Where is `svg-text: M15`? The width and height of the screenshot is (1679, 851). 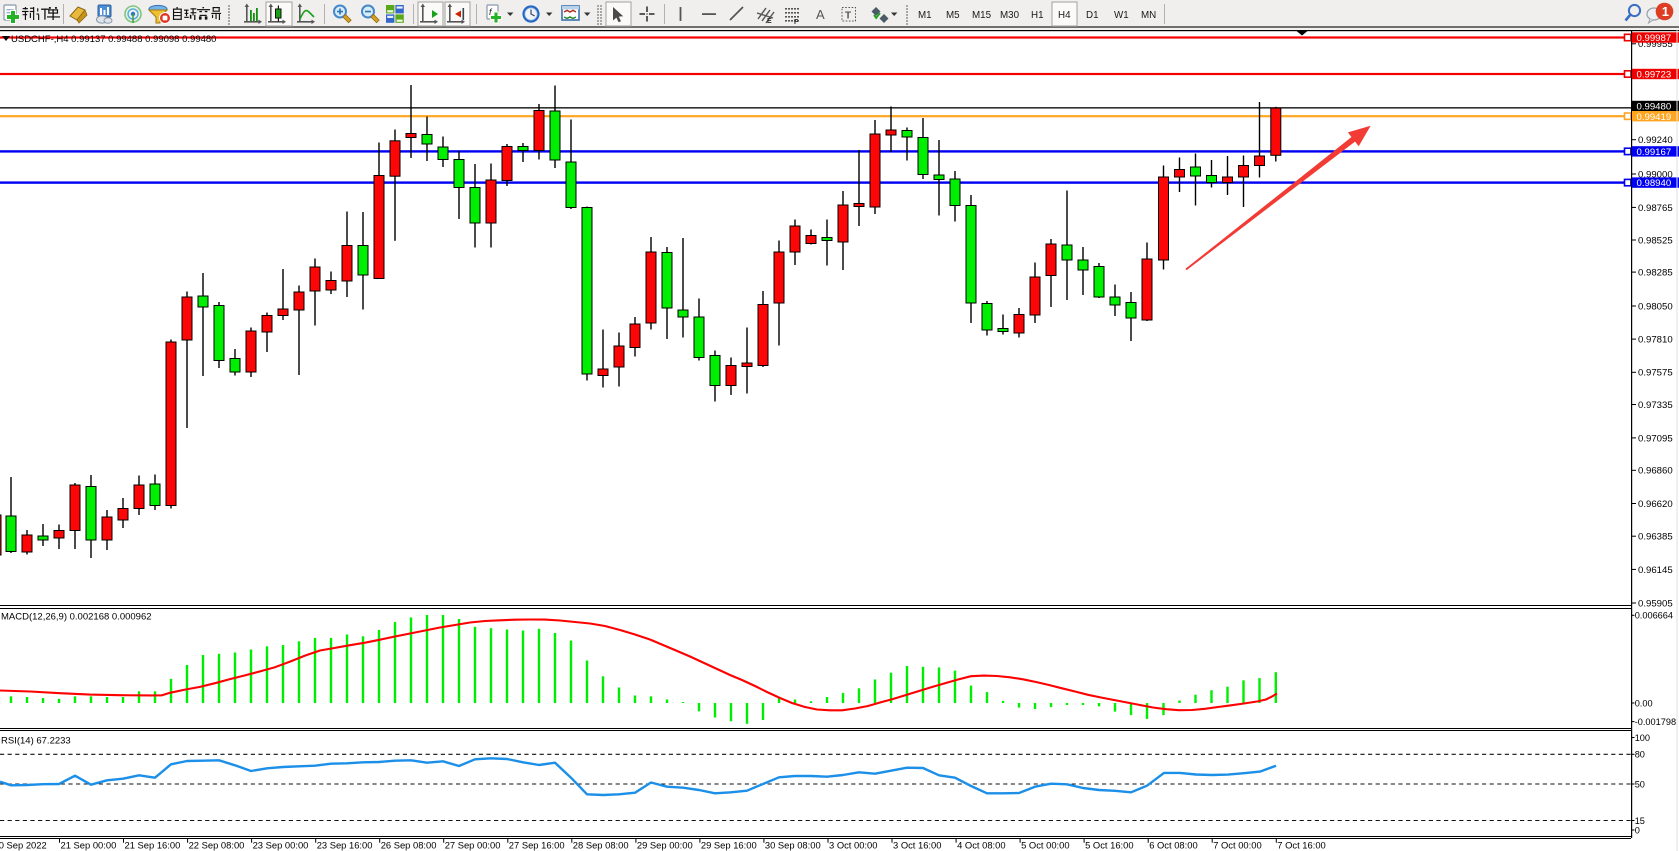
svg-text: M15 is located at coordinates (982, 15).